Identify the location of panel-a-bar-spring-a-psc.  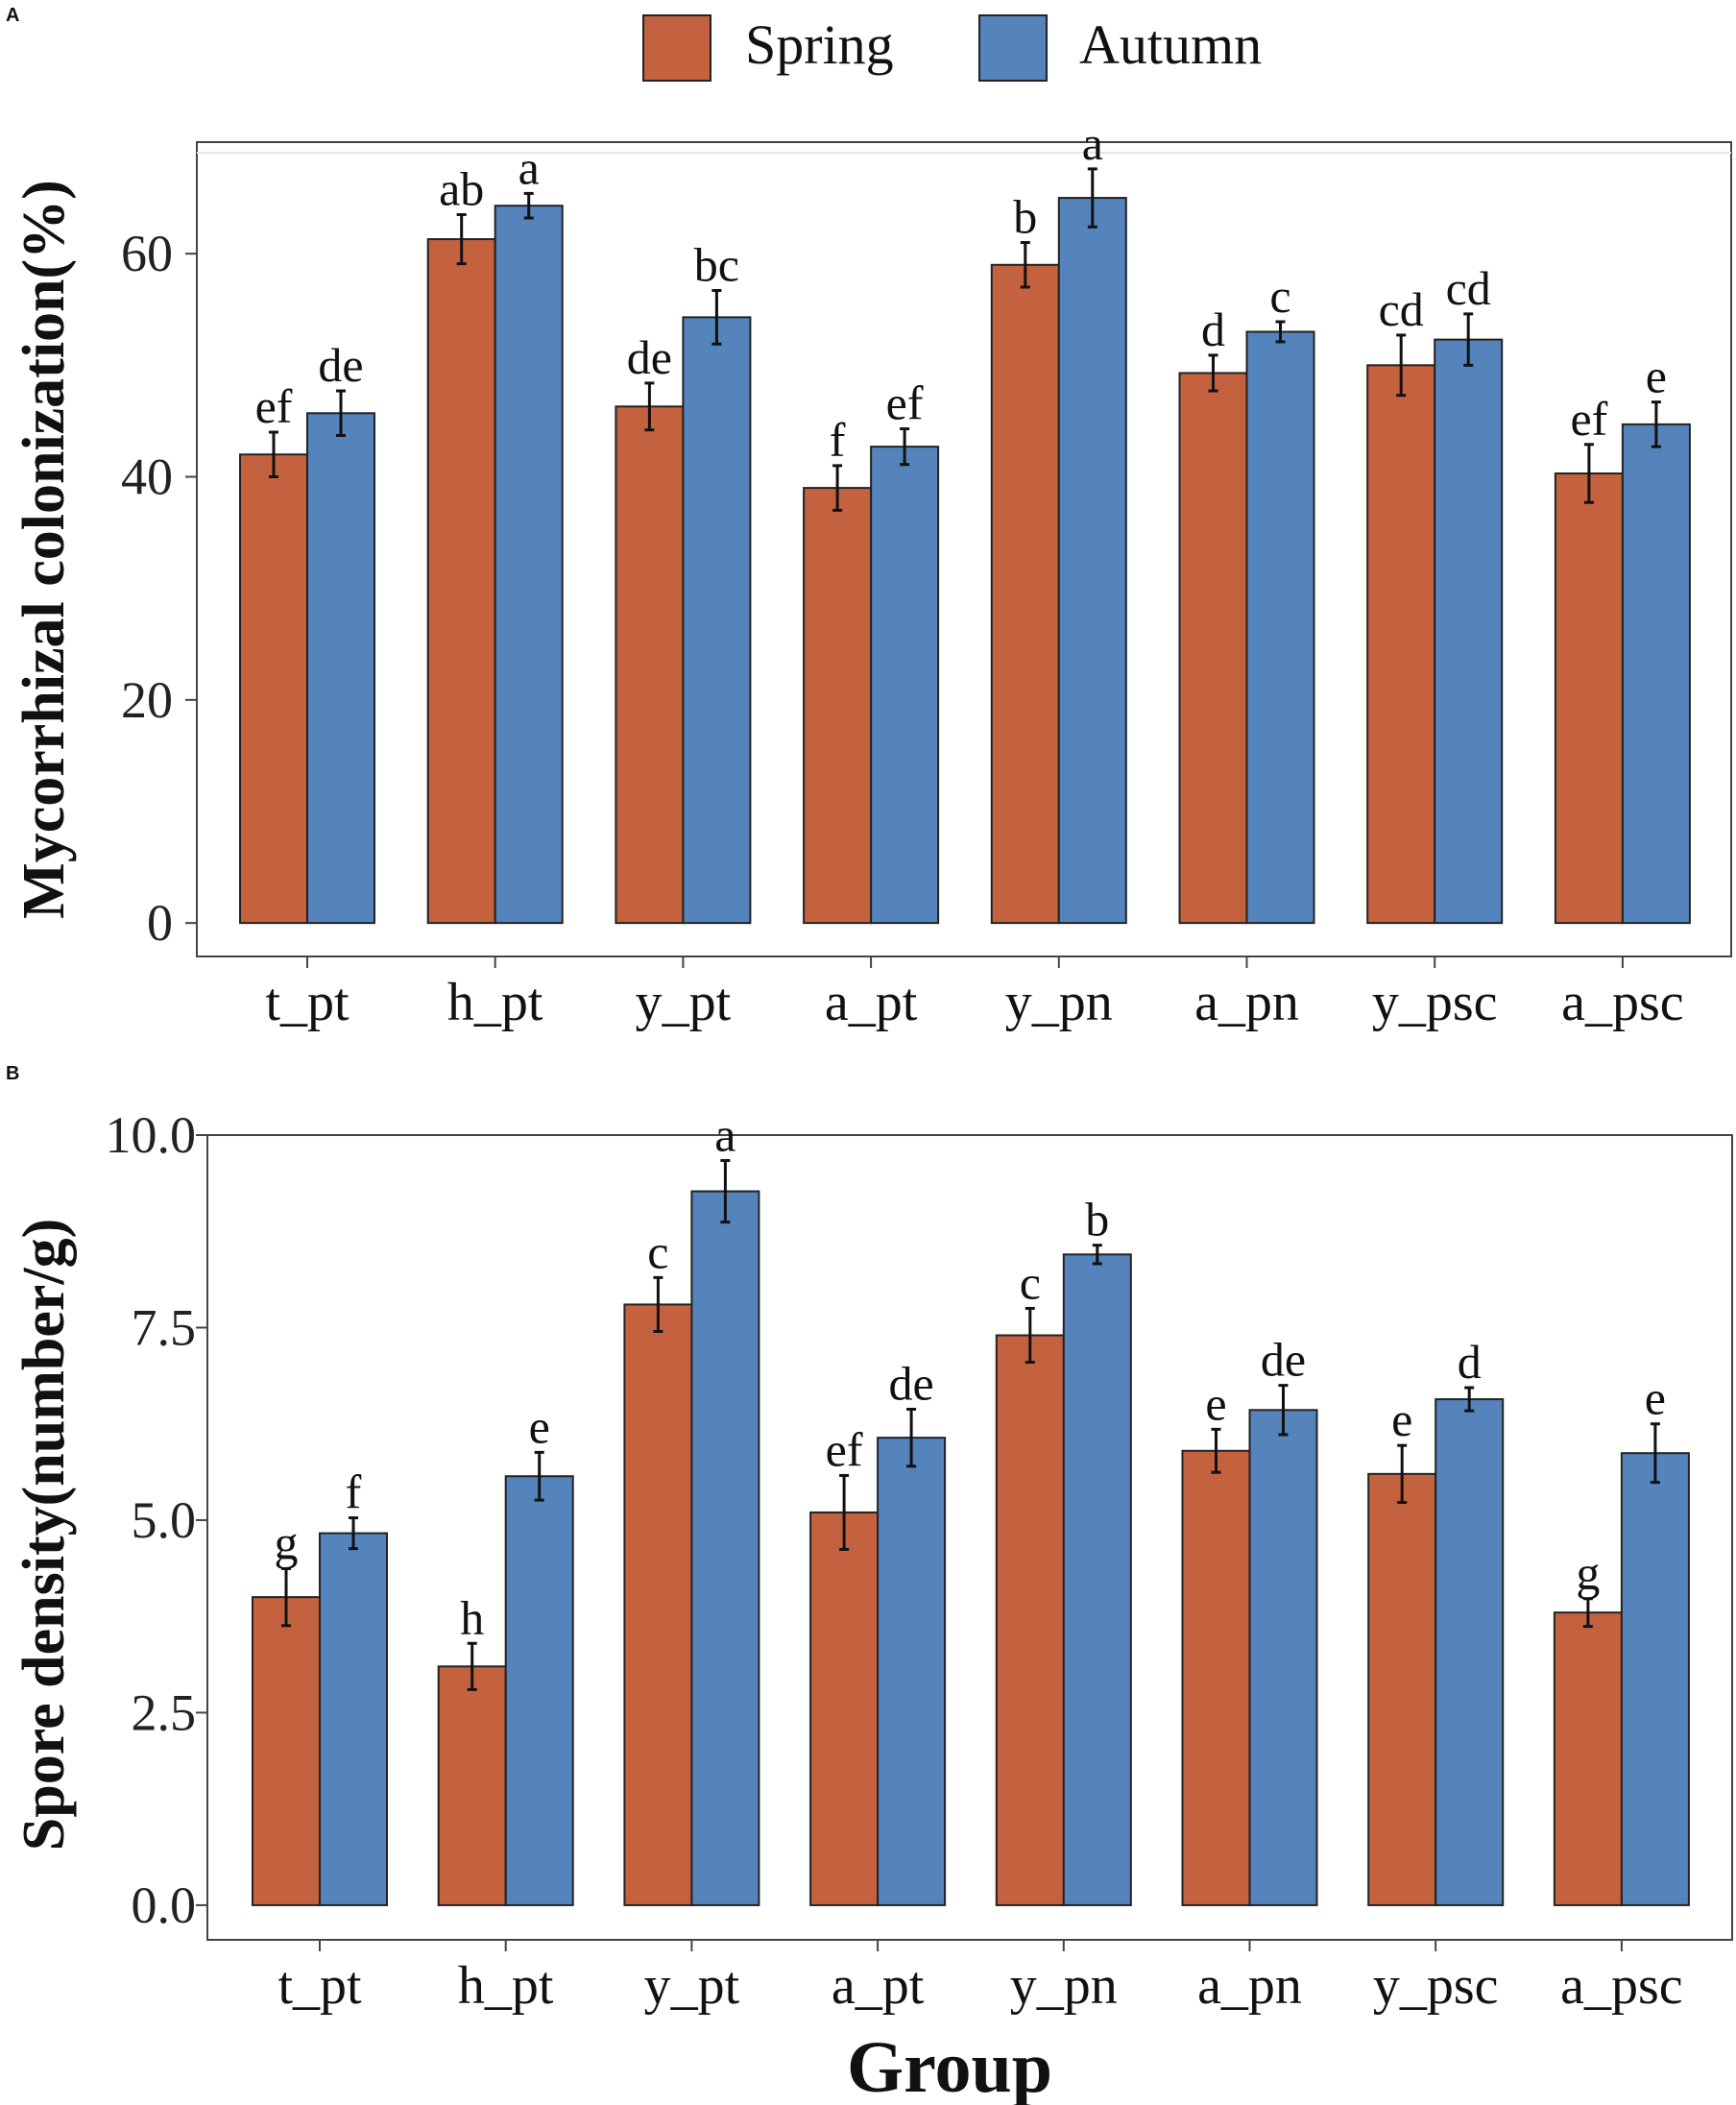
(1589, 698).